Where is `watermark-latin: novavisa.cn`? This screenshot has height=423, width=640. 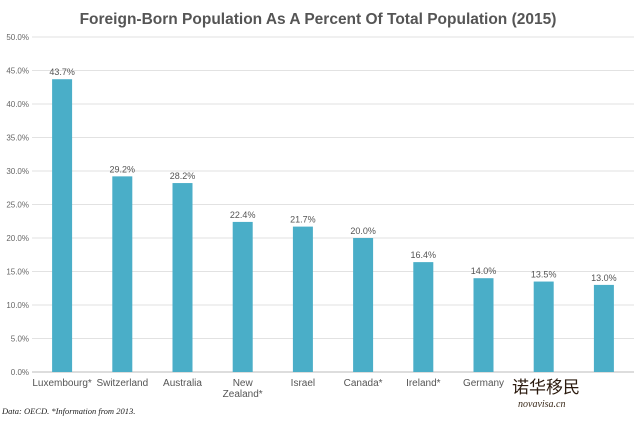
watermark-latin: novavisa.cn is located at coordinates (542, 404).